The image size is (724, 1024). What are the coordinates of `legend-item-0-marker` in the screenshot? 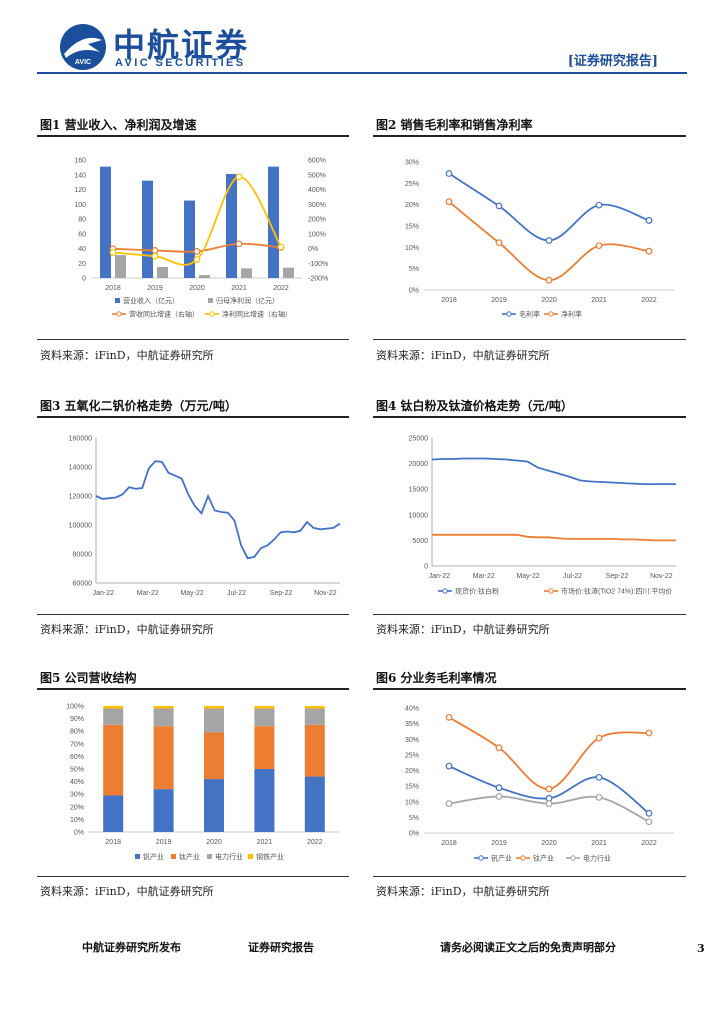 It's located at (445, 591).